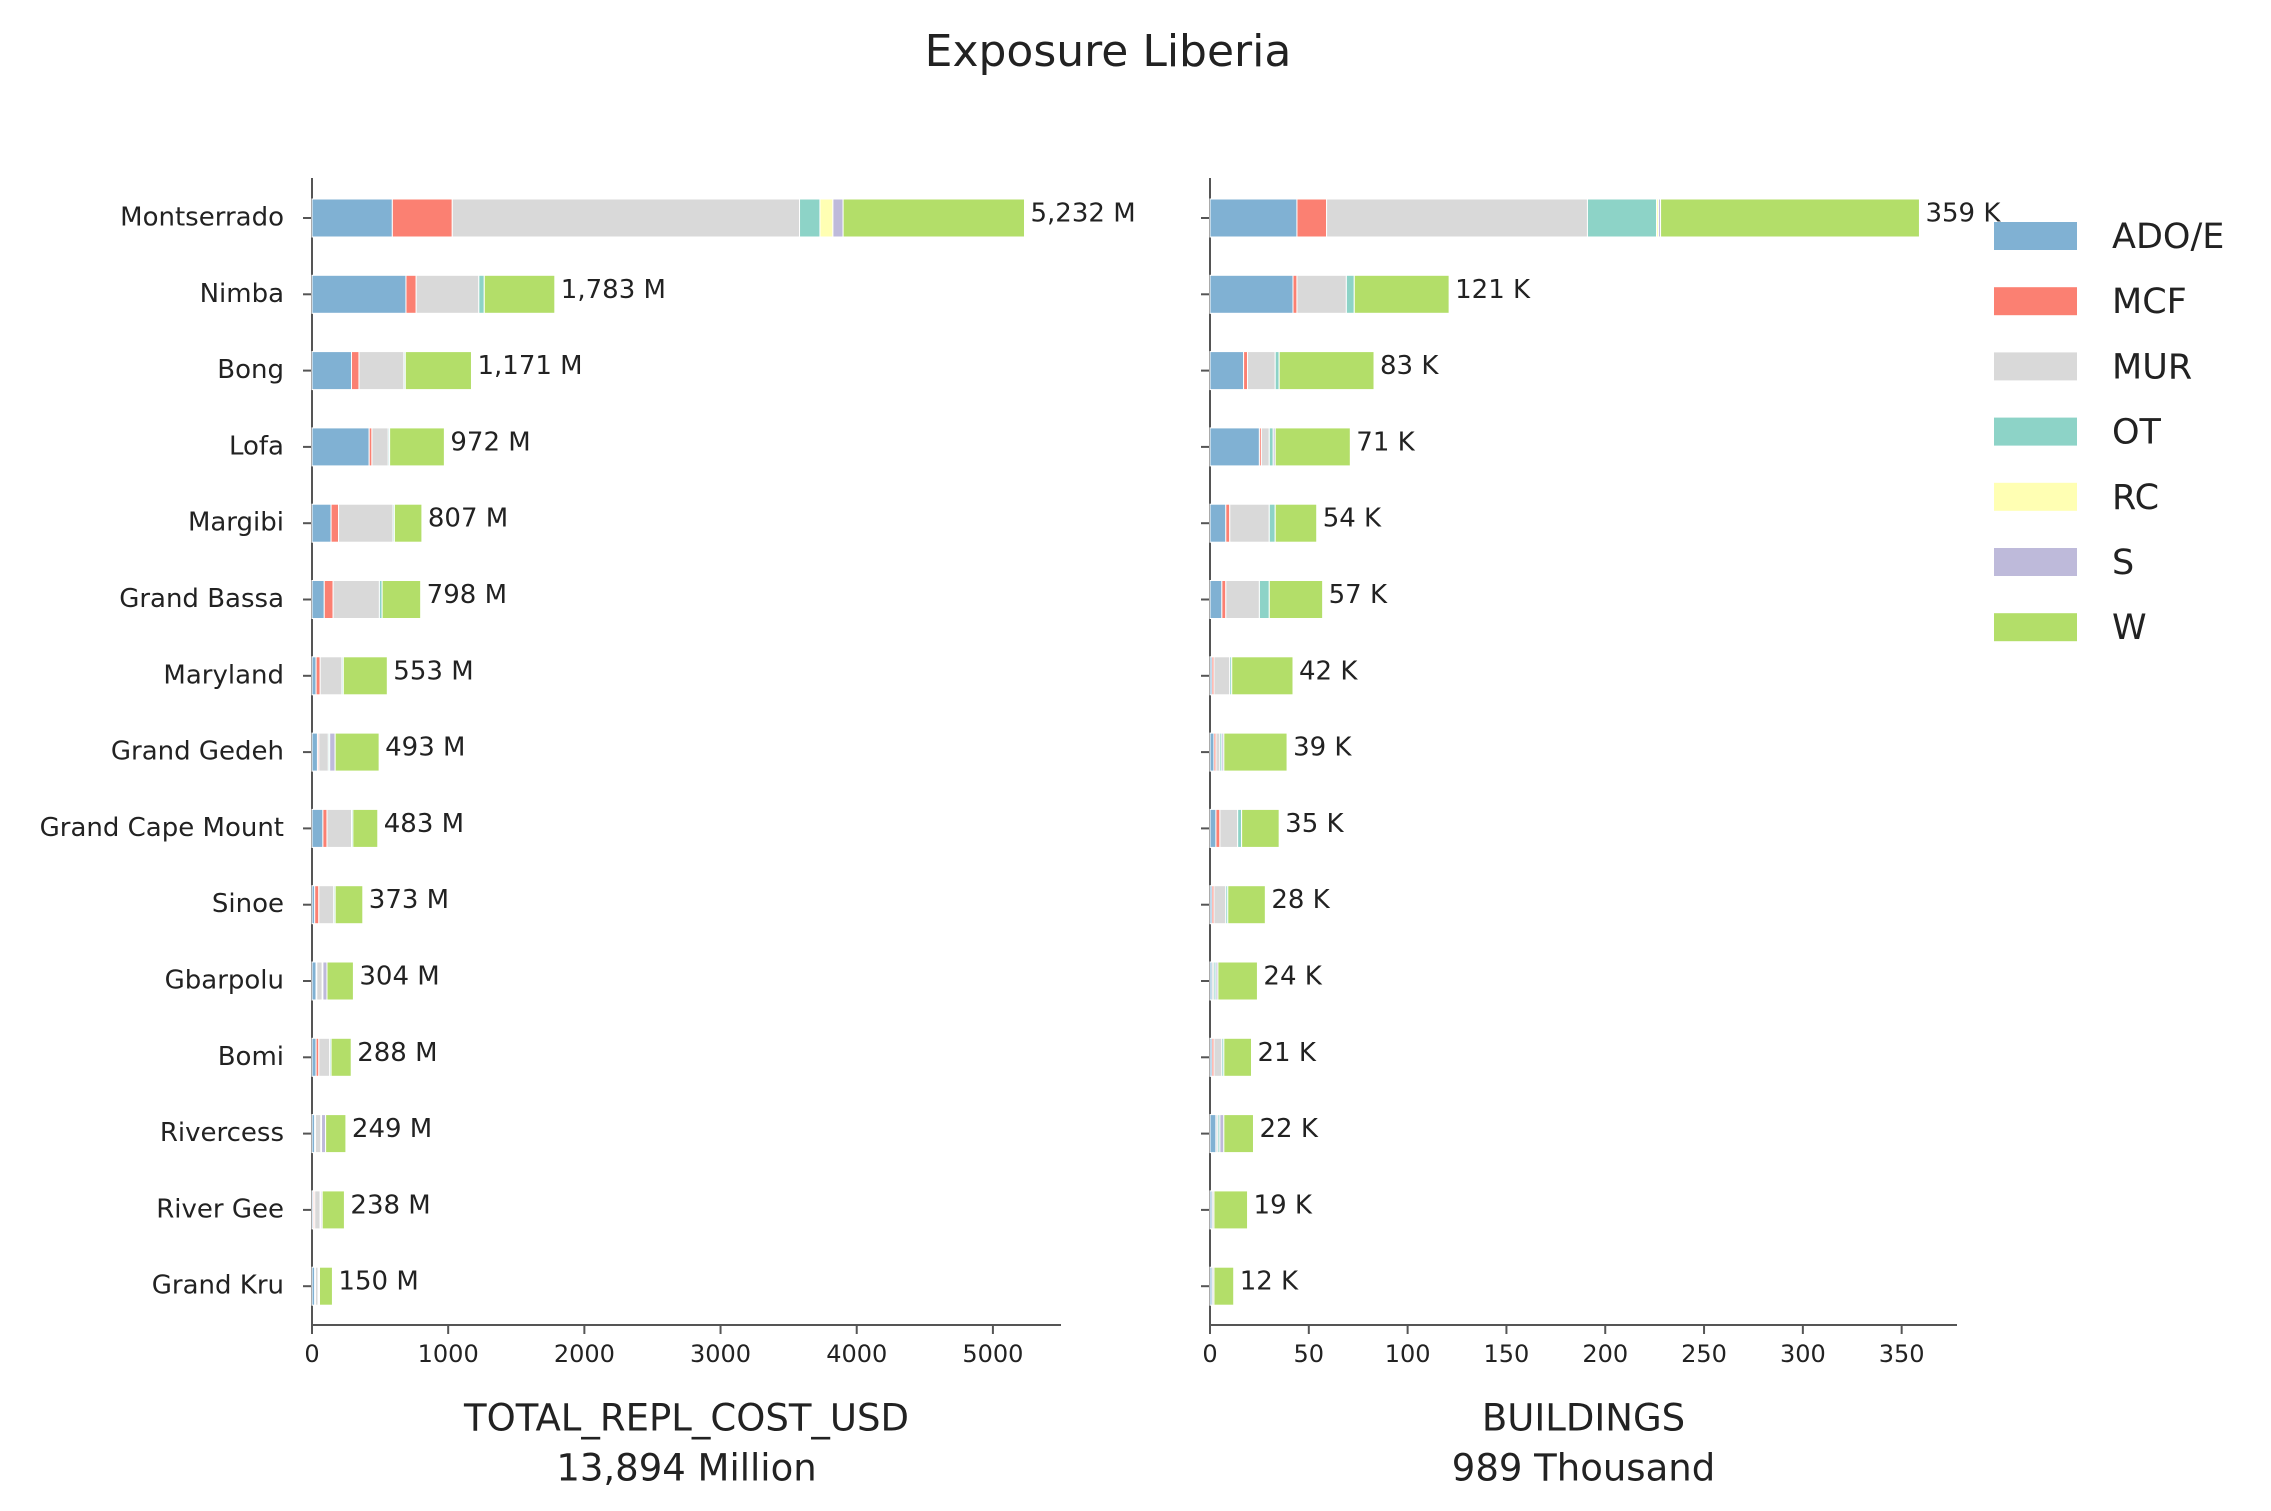  Describe the element at coordinates (2149, 302) in the screenshot. I see `legend-label: MCF` at that location.